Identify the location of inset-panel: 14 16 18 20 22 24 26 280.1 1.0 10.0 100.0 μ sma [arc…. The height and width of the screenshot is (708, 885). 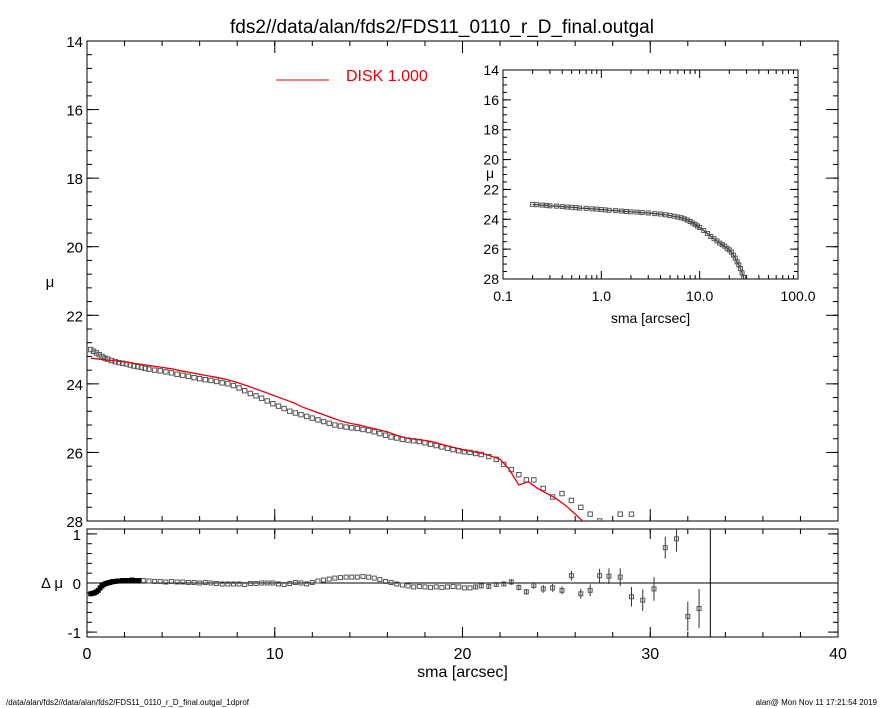
(649, 194).